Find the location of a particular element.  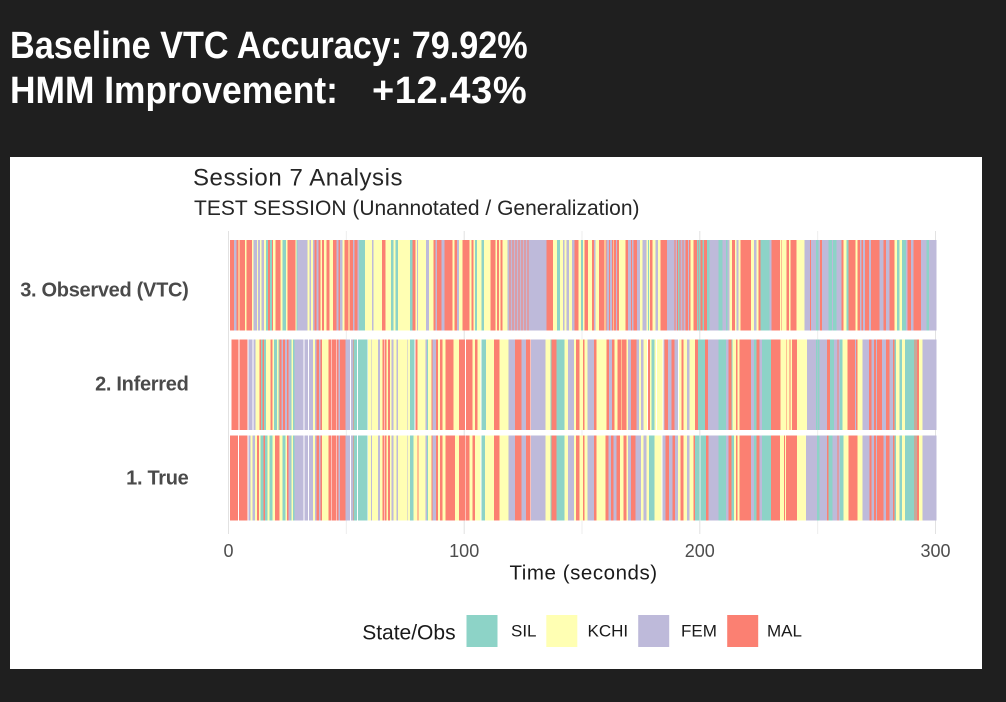

svg-text: 100 is located at coordinates (464, 551).